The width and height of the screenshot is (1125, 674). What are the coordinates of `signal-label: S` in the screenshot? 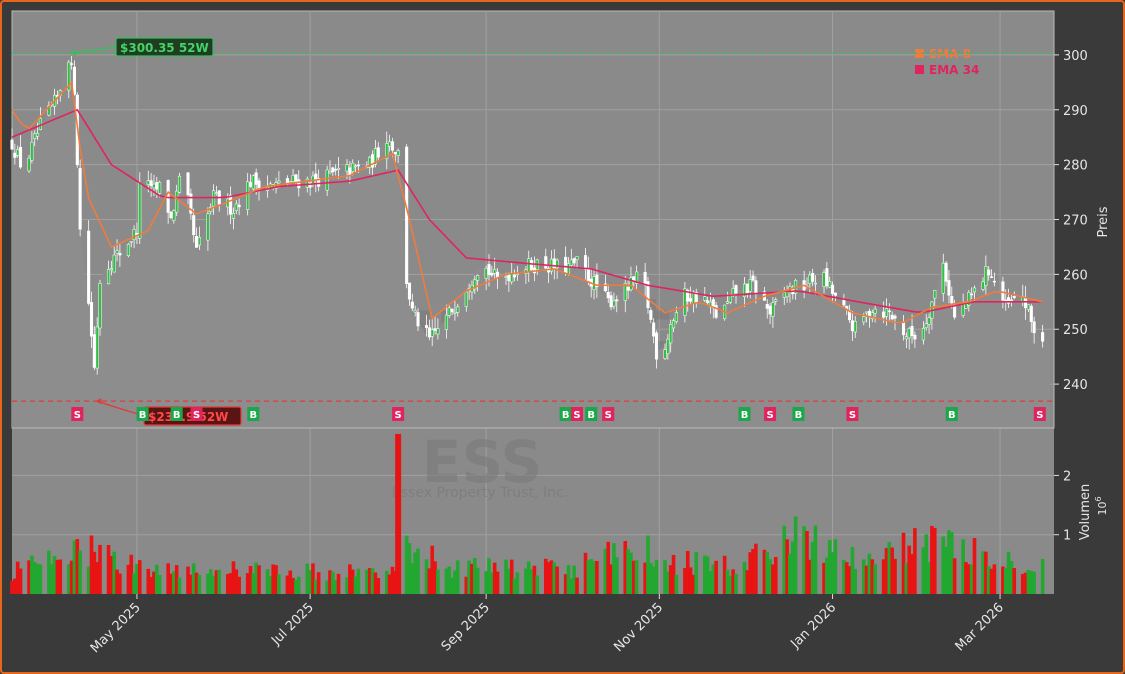 It's located at (398, 415).